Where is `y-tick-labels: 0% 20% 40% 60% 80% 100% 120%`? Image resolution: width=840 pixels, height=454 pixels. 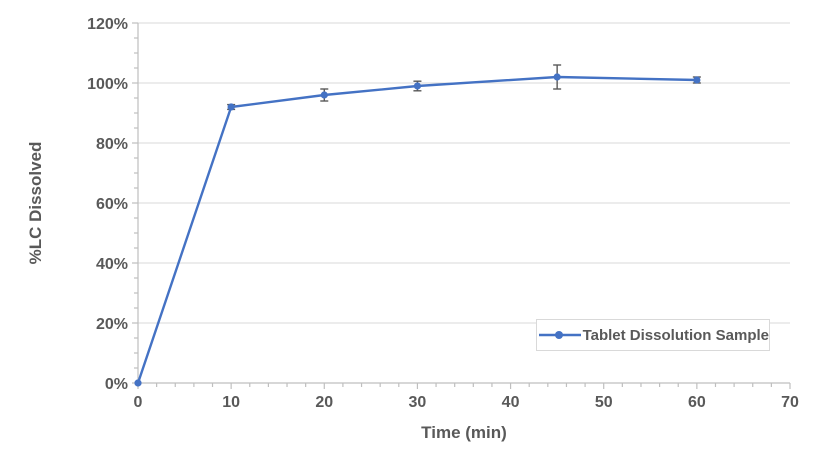
y-tick-labels: 0% 20% 40% 60% 80% 100% 120% is located at coordinates (107, 204).